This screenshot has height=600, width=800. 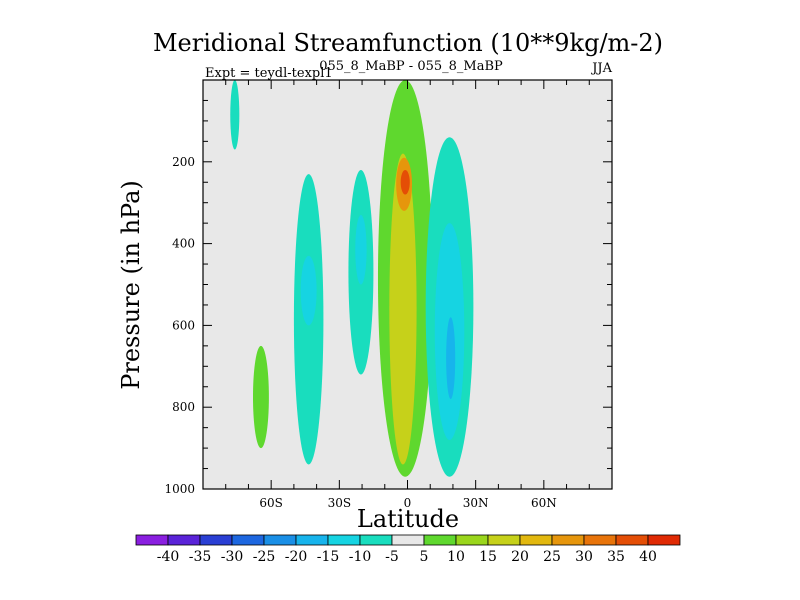 I want to click on colorbar-label: 5, so click(x=424, y=557).